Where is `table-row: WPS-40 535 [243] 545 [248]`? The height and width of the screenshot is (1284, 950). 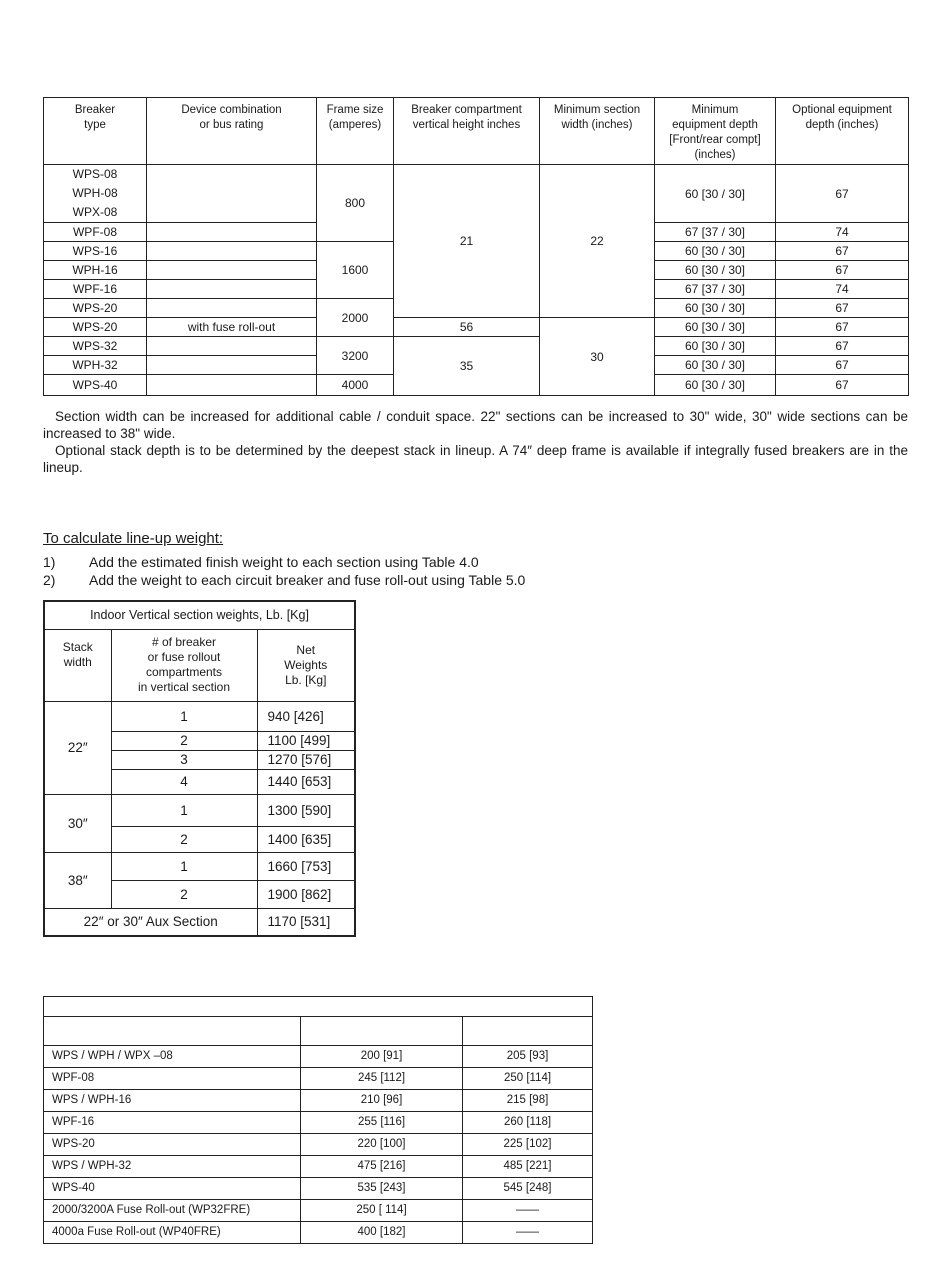
table-row: WPS-40 535 [243] 545 [248] is located at coordinates (318, 1188).